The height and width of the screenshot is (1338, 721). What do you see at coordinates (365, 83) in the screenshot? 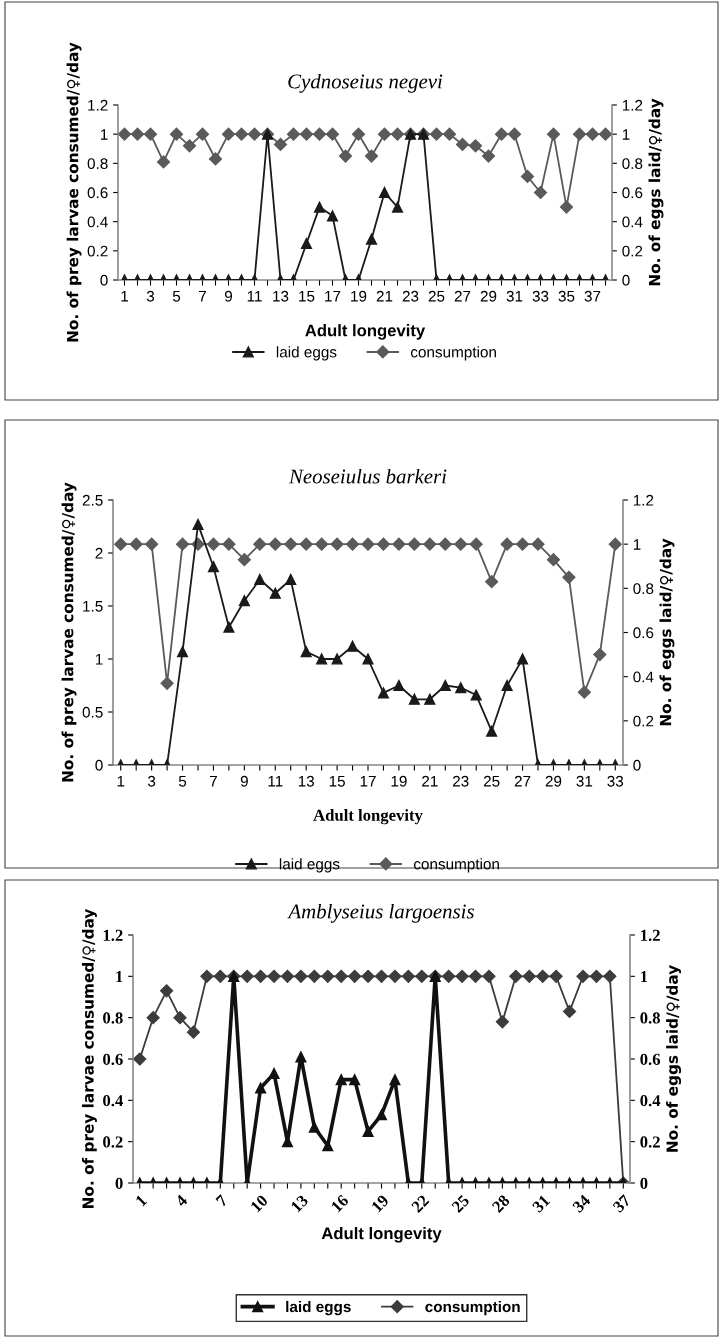
I see `chart-title: Cydnoseius negevi` at bounding box center [365, 83].